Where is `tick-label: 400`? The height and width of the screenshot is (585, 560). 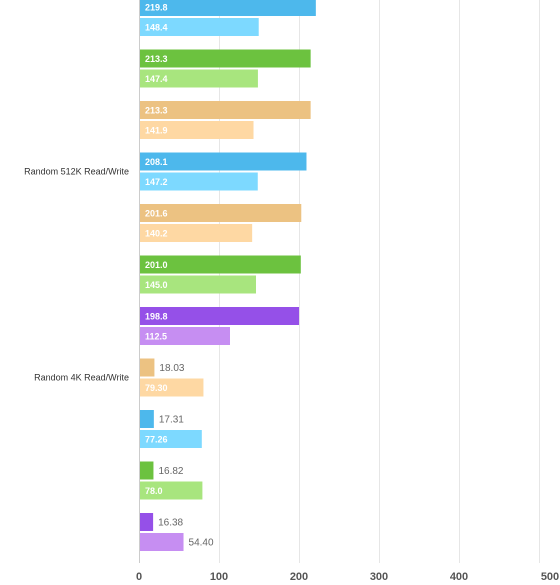 tick-label: 400 is located at coordinates (459, 577).